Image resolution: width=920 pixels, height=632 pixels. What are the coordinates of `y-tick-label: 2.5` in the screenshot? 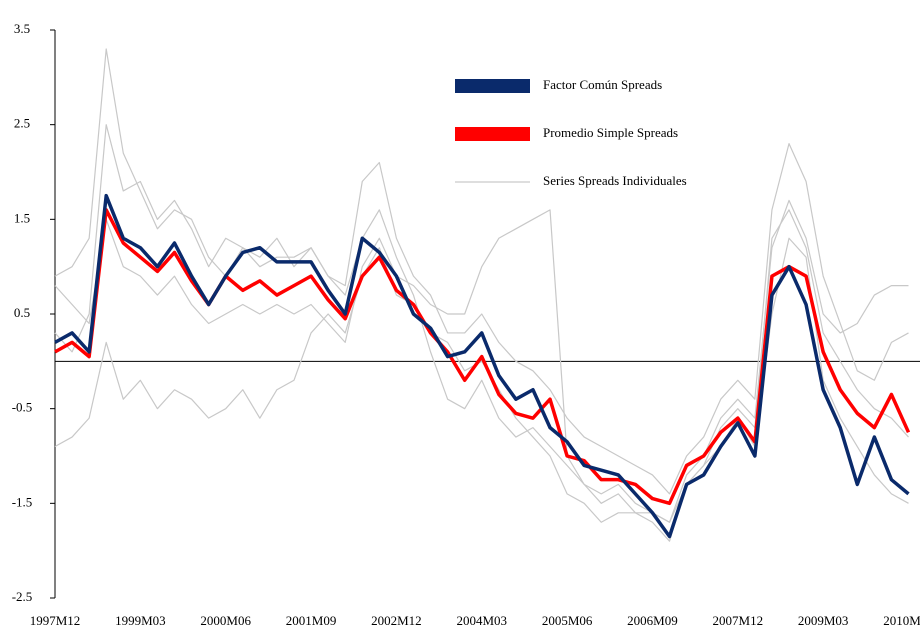 It's located at (22, 123).